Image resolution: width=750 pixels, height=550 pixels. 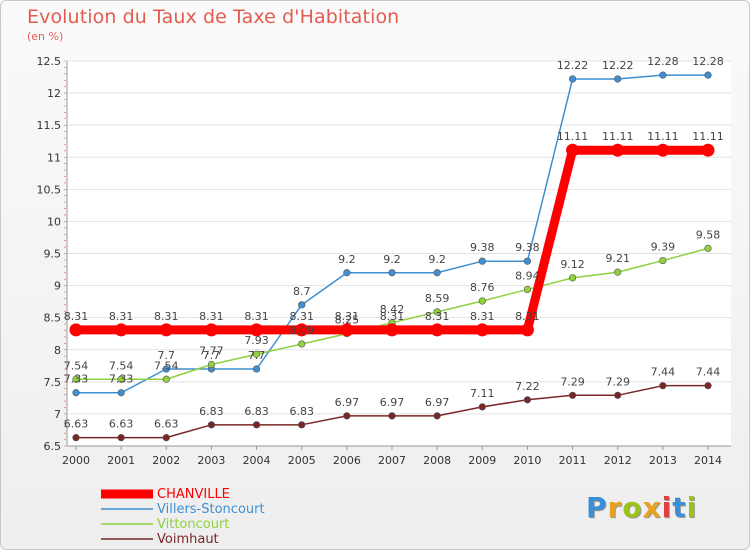 What do you see at coordinates (302, 291) in the screenshot?
I see `data-label: 8.7` at bounding box center [302, 291].